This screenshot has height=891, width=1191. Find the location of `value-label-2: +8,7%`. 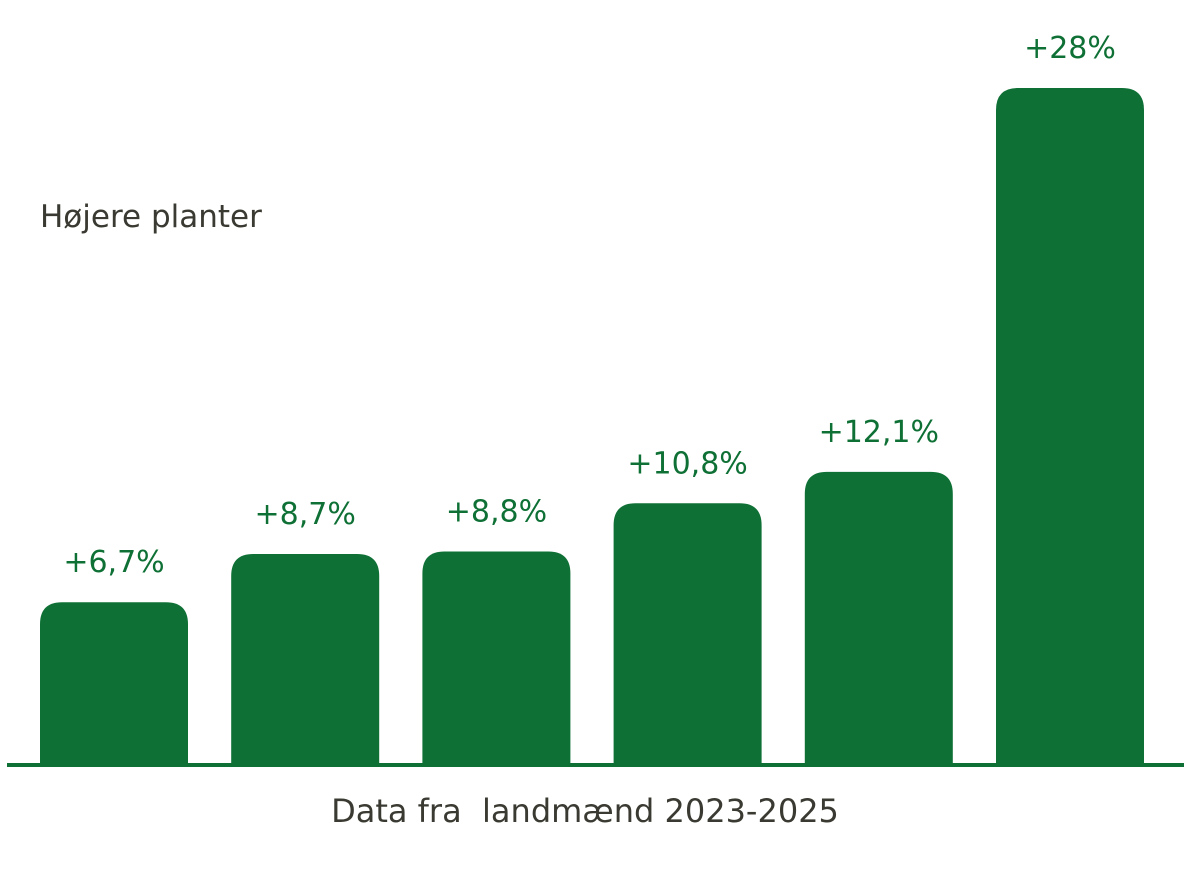

value-label-2: +8,7% is located at coordinates (305, 514).